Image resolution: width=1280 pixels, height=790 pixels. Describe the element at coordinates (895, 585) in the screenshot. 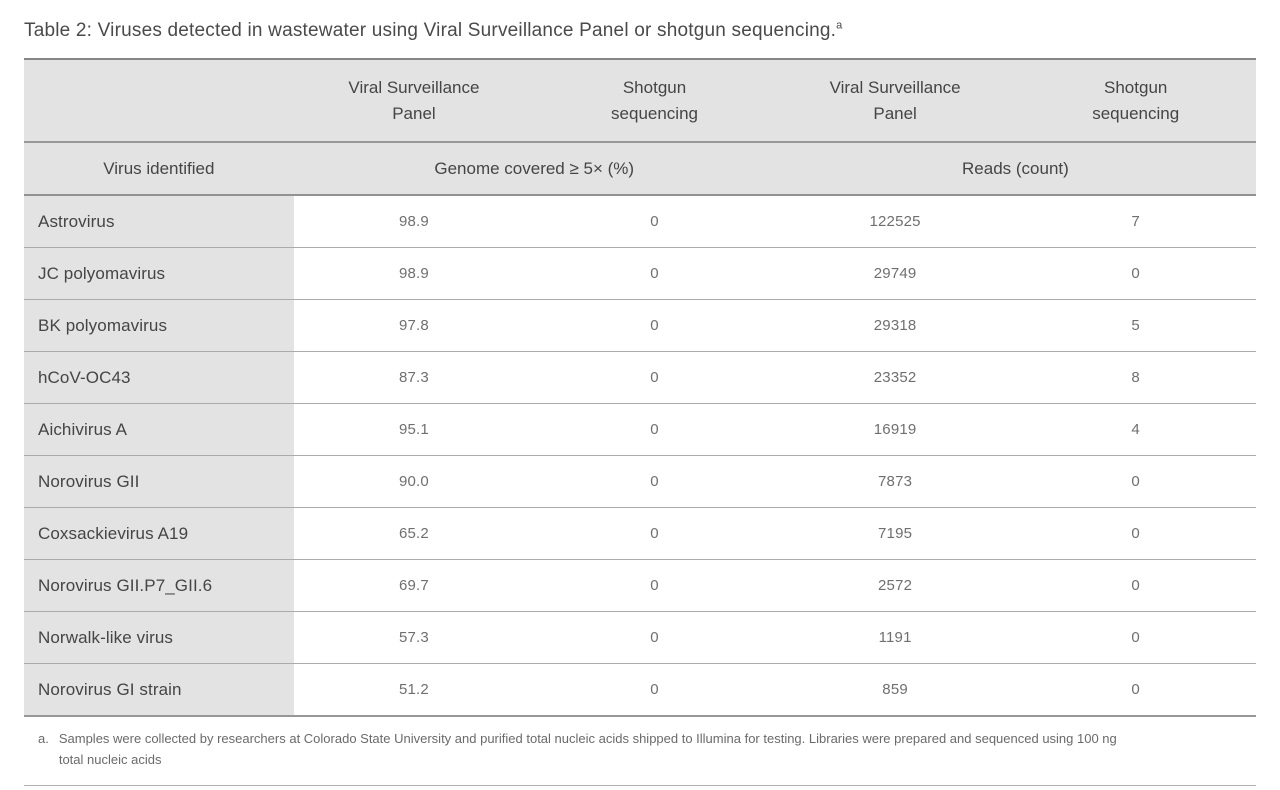

I see `reads-vsp-cell: 2572` at that location.